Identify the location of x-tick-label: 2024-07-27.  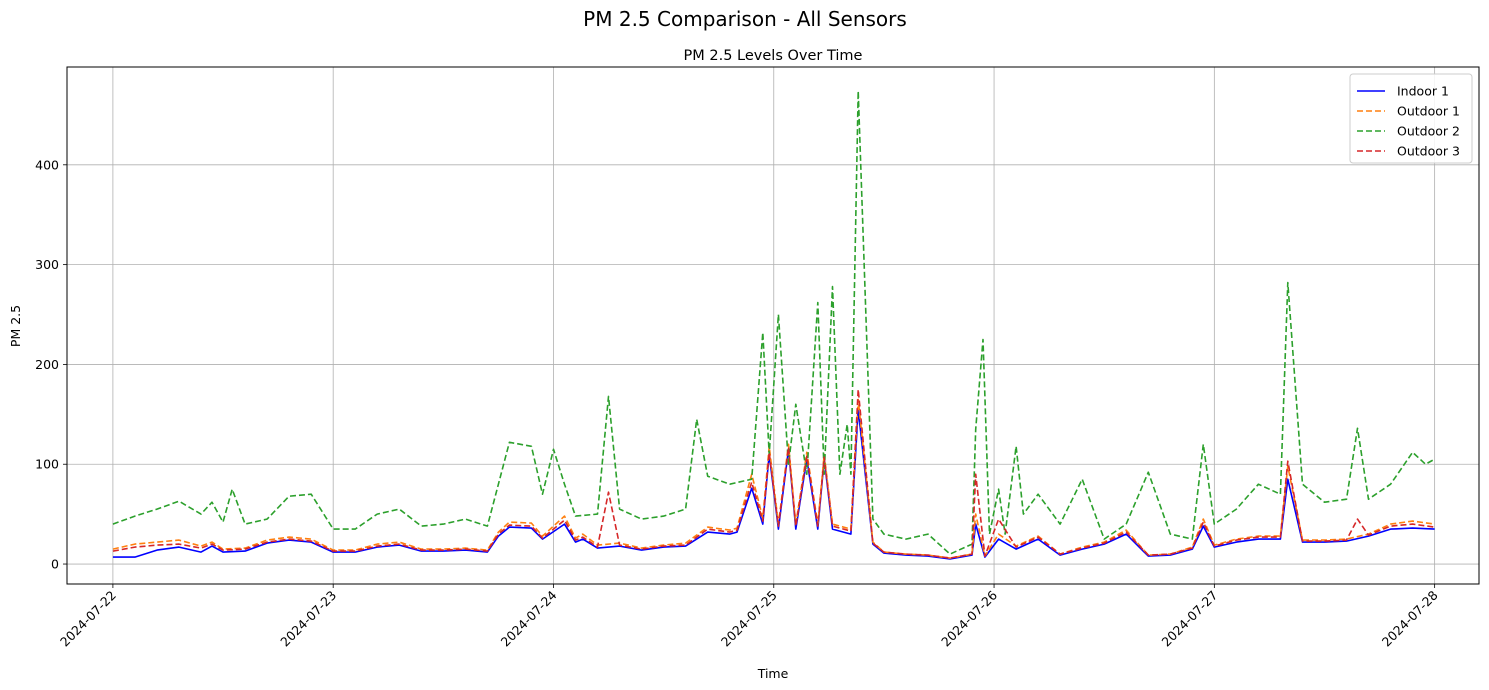
(1189, 619).